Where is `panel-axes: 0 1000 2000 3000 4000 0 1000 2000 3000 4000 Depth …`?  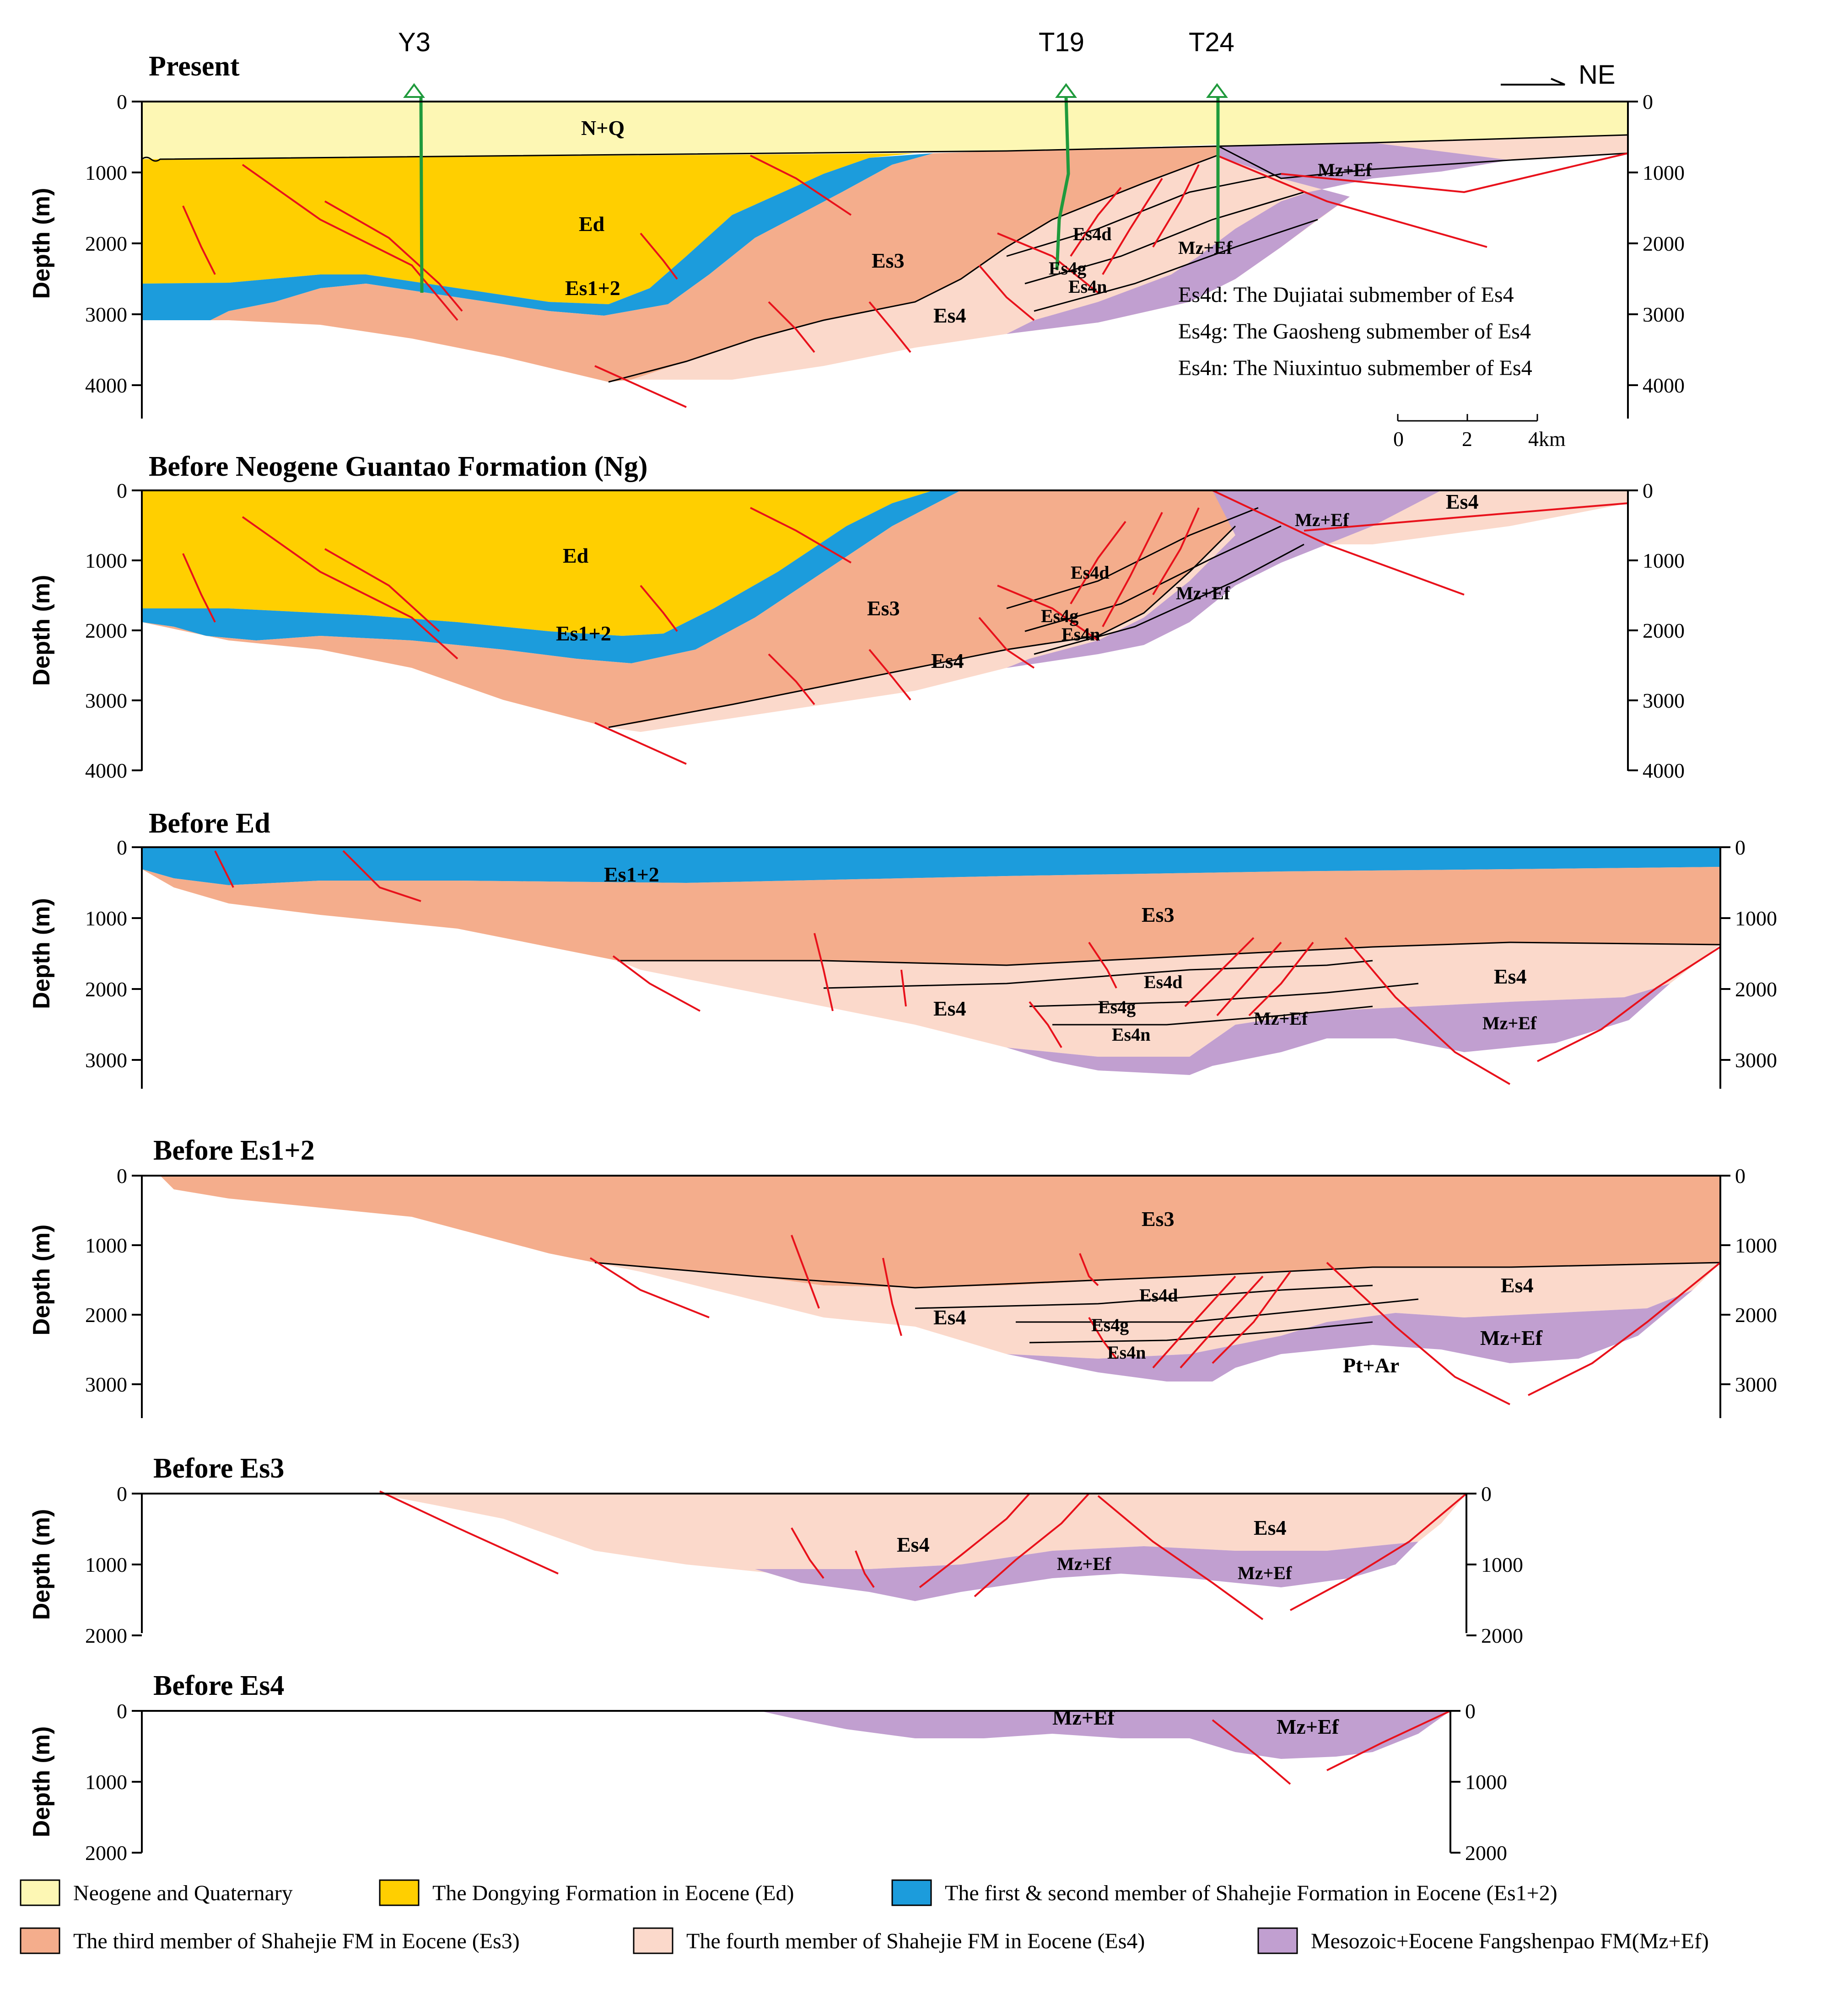 panel-axes: 0 1000 2000 3000 4000 0 1000 2000 3000 4000 Depth … is located at coordinates (856, 630).